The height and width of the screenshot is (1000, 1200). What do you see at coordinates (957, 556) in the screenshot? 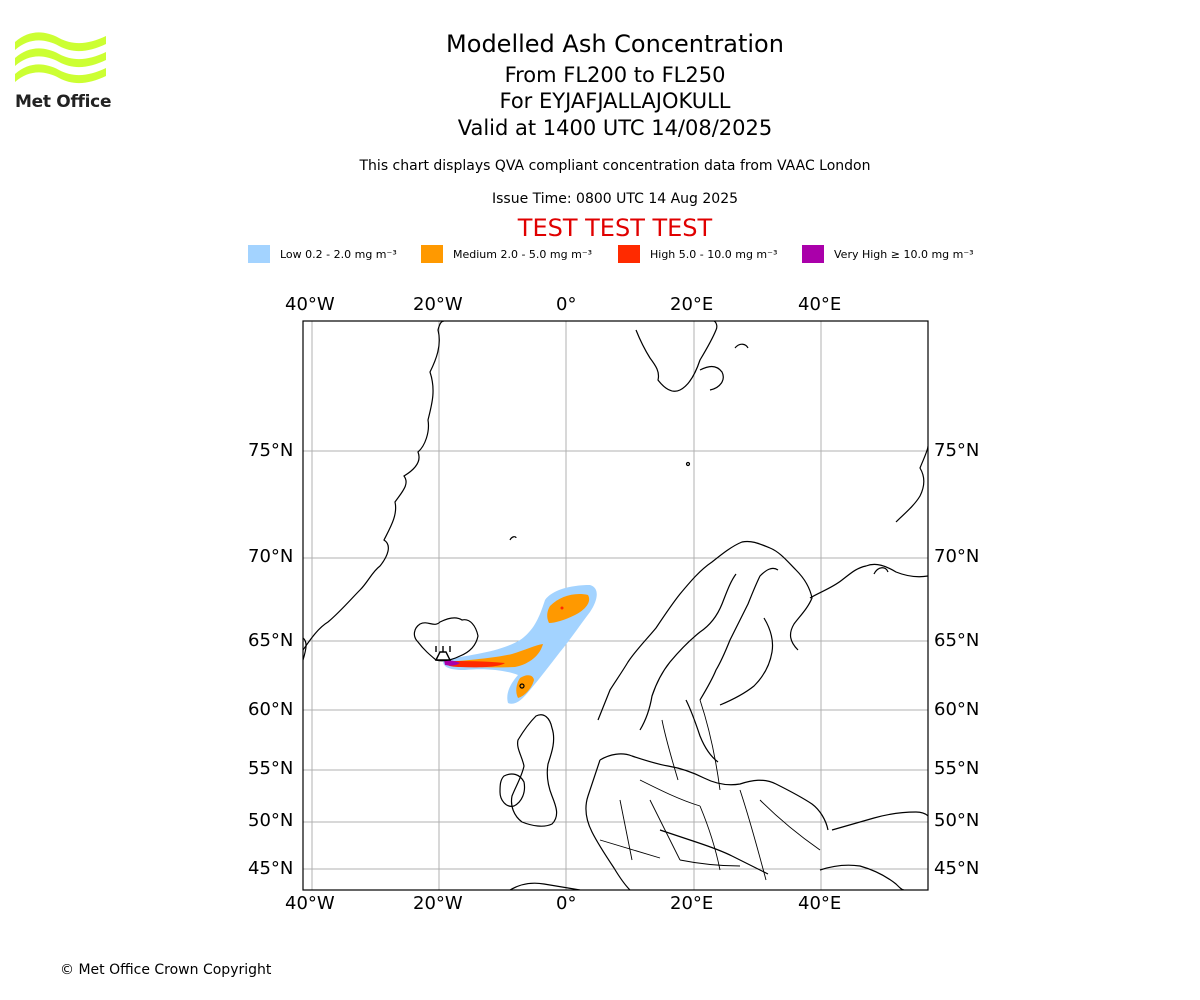
I see `lat-tick-right-70n: 70°N` at bounding box center [957, 556].